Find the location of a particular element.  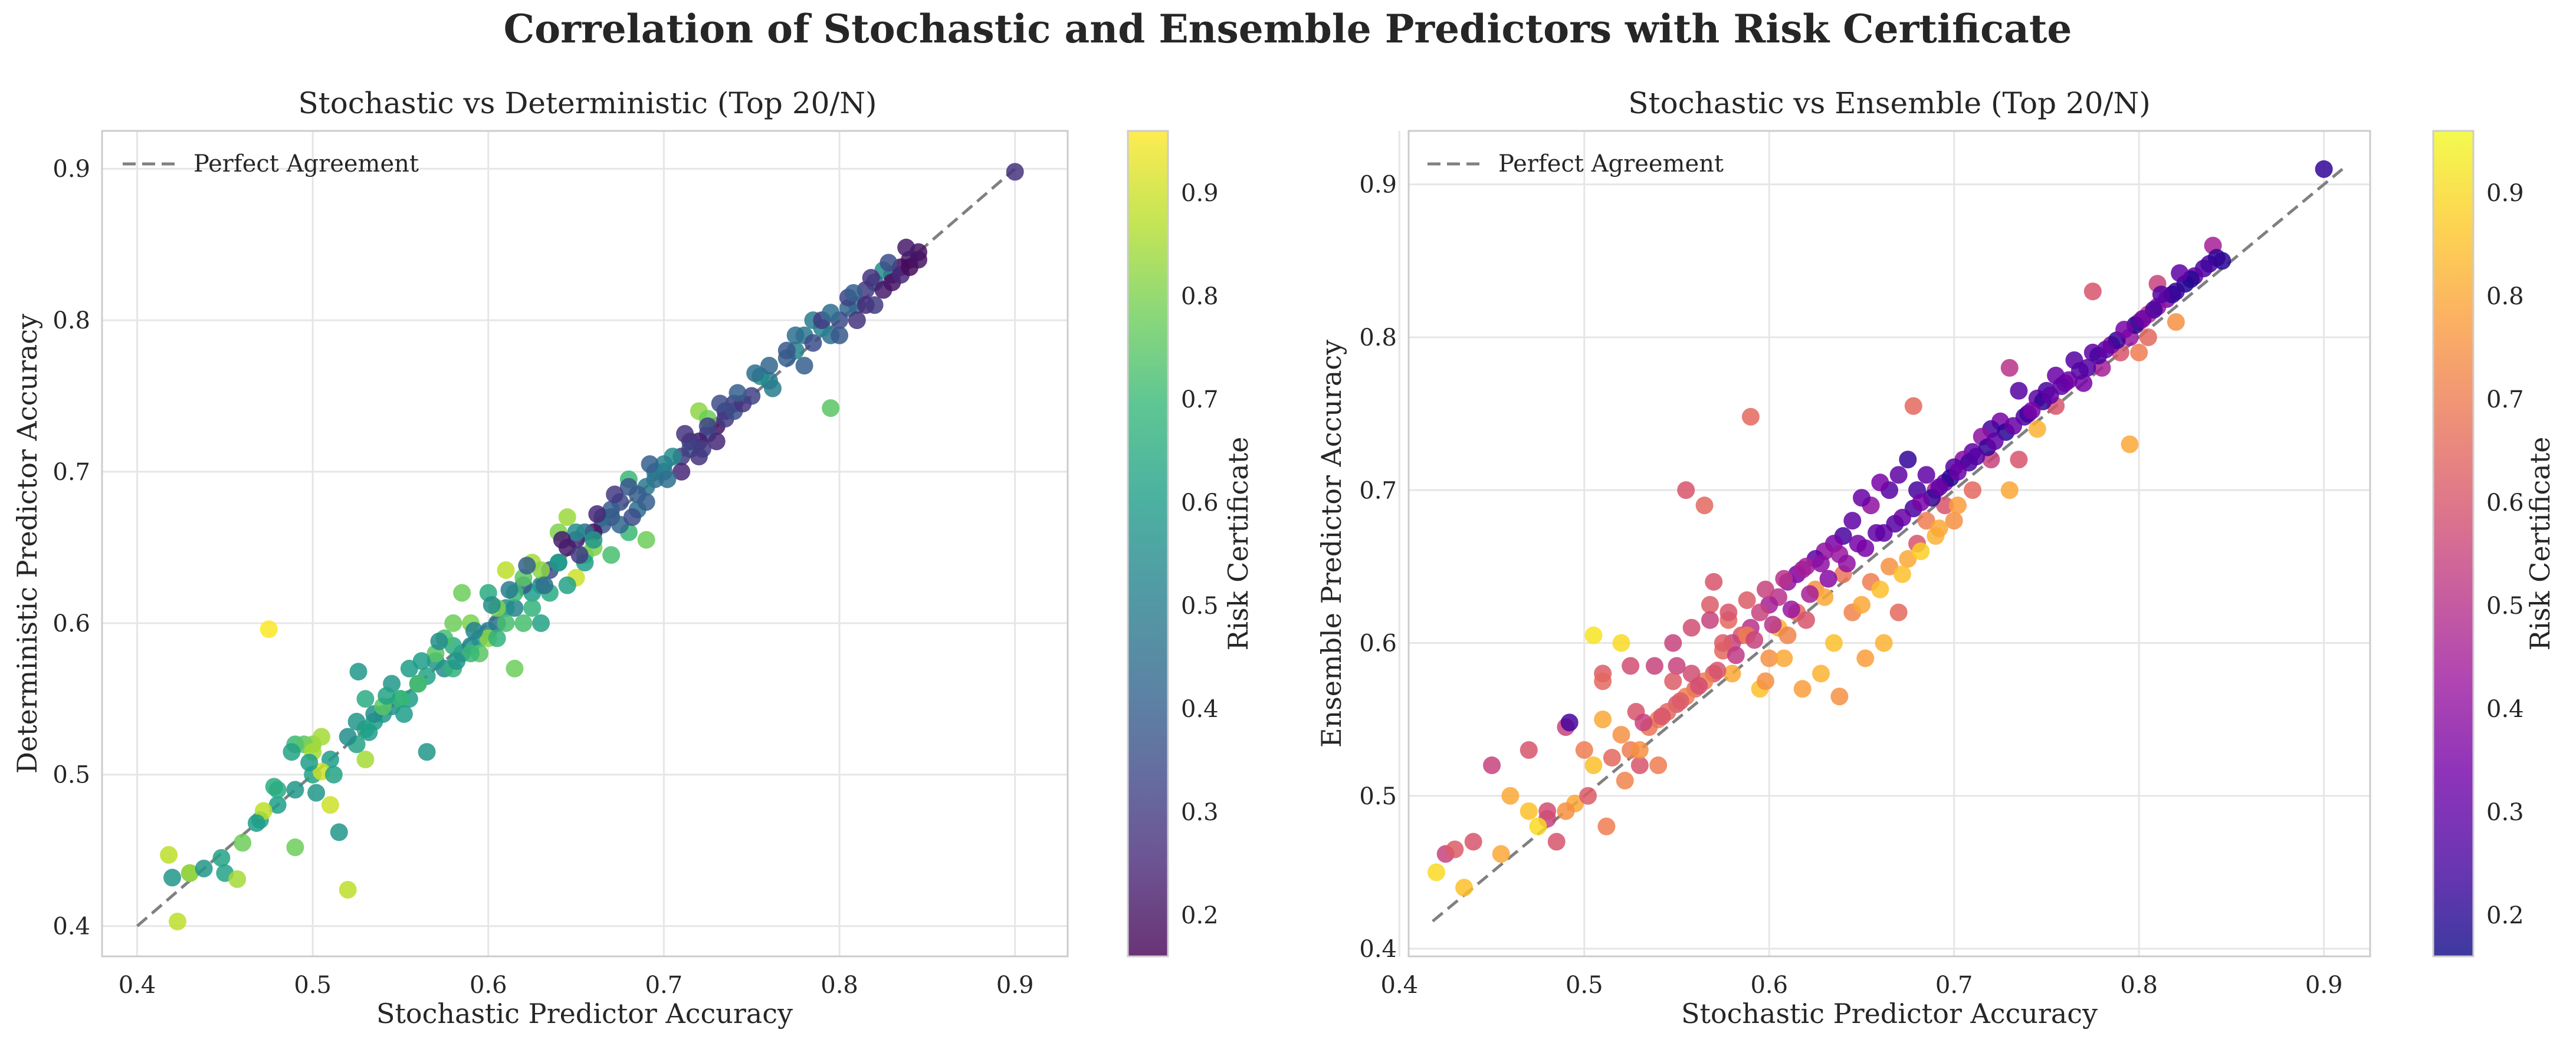

right-colorbar-label: Risk Certificate is located at coordinates (2540, 544).